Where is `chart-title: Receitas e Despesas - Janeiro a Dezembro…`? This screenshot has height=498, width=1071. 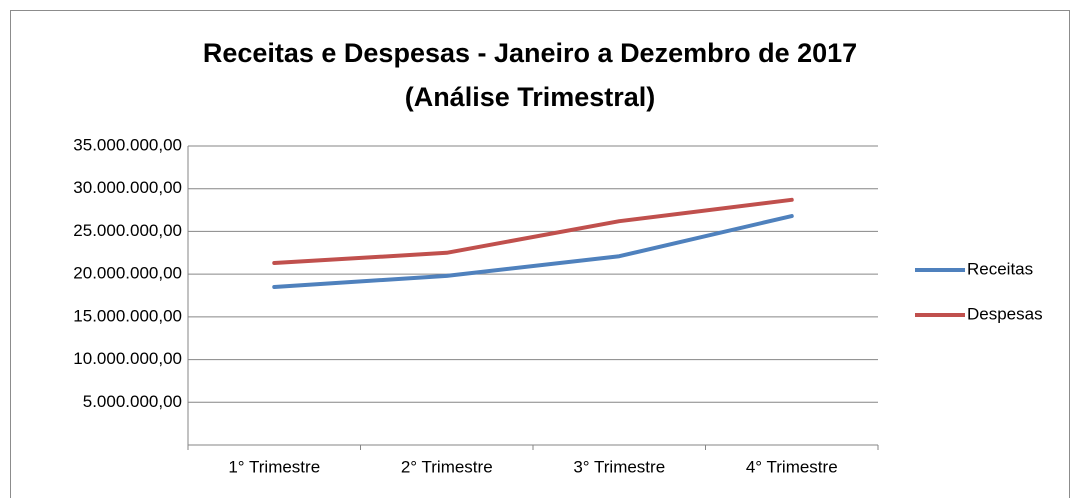
chart-title: Receitas e Despesas - Janeiro a Dezembro… is located at coordinates (530, 53).